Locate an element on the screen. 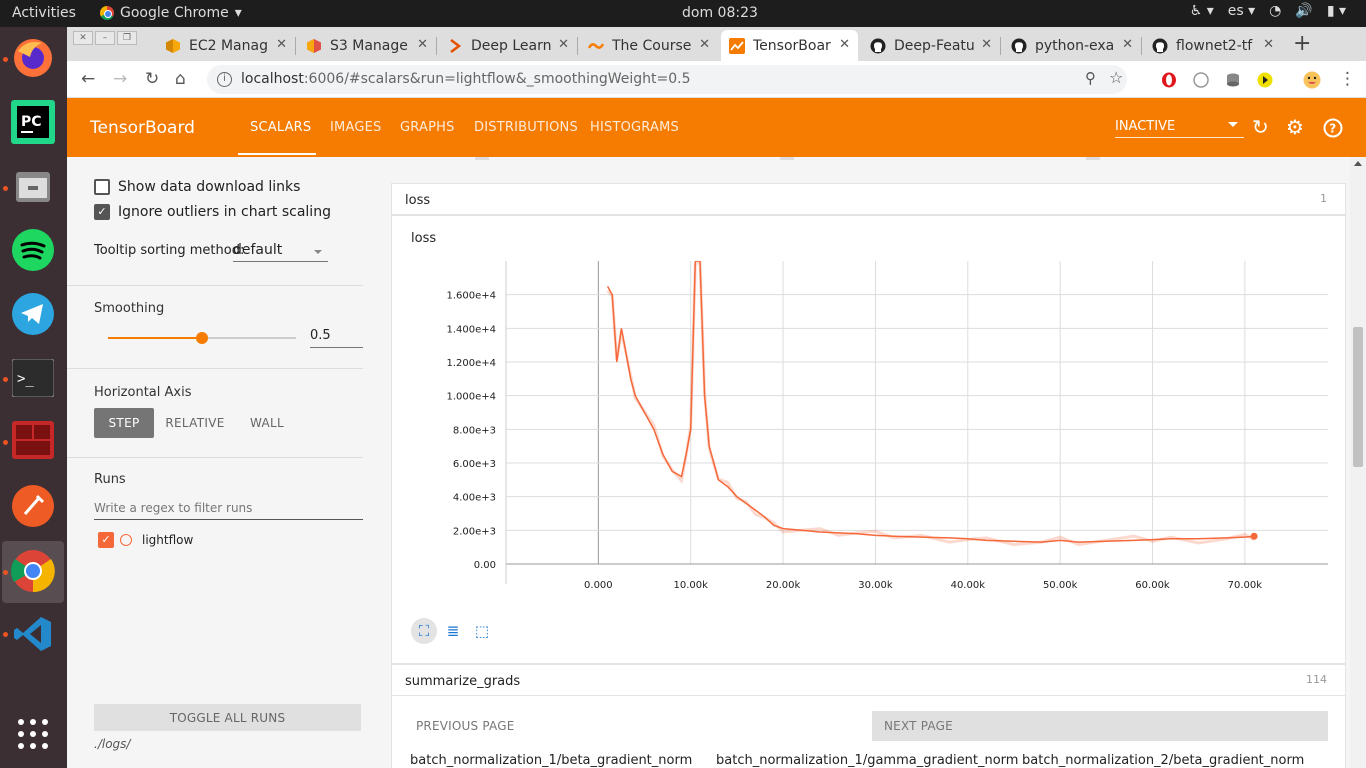  help-icon: ? is located at coordinates (1333, 128).